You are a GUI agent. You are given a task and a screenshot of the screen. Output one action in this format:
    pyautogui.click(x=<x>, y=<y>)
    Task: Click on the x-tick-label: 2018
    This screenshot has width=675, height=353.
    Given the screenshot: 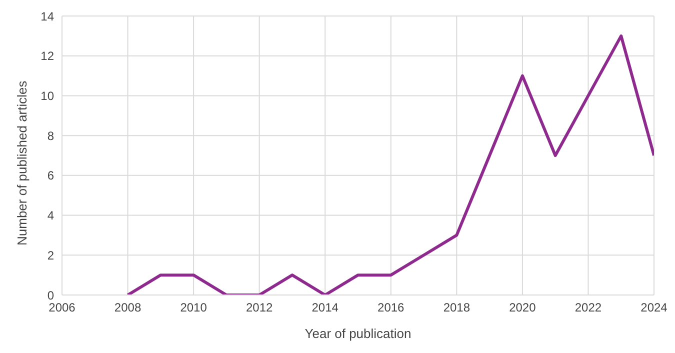 What is the action you would take?
    pyautogui.click(x=456, y=307)
    